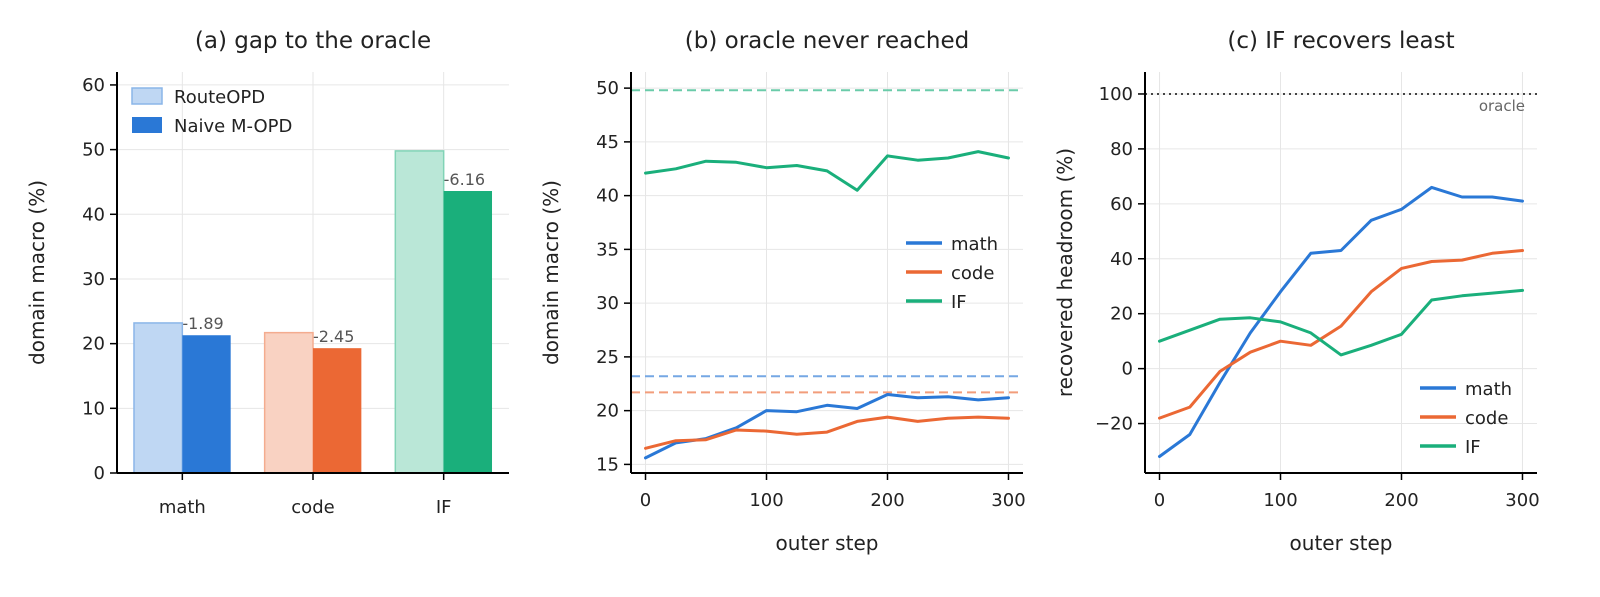  What do you see at coordinates (444, 507) in the screenshot?
I see `x-tick-label: IF` at bounding box center [444, 507].